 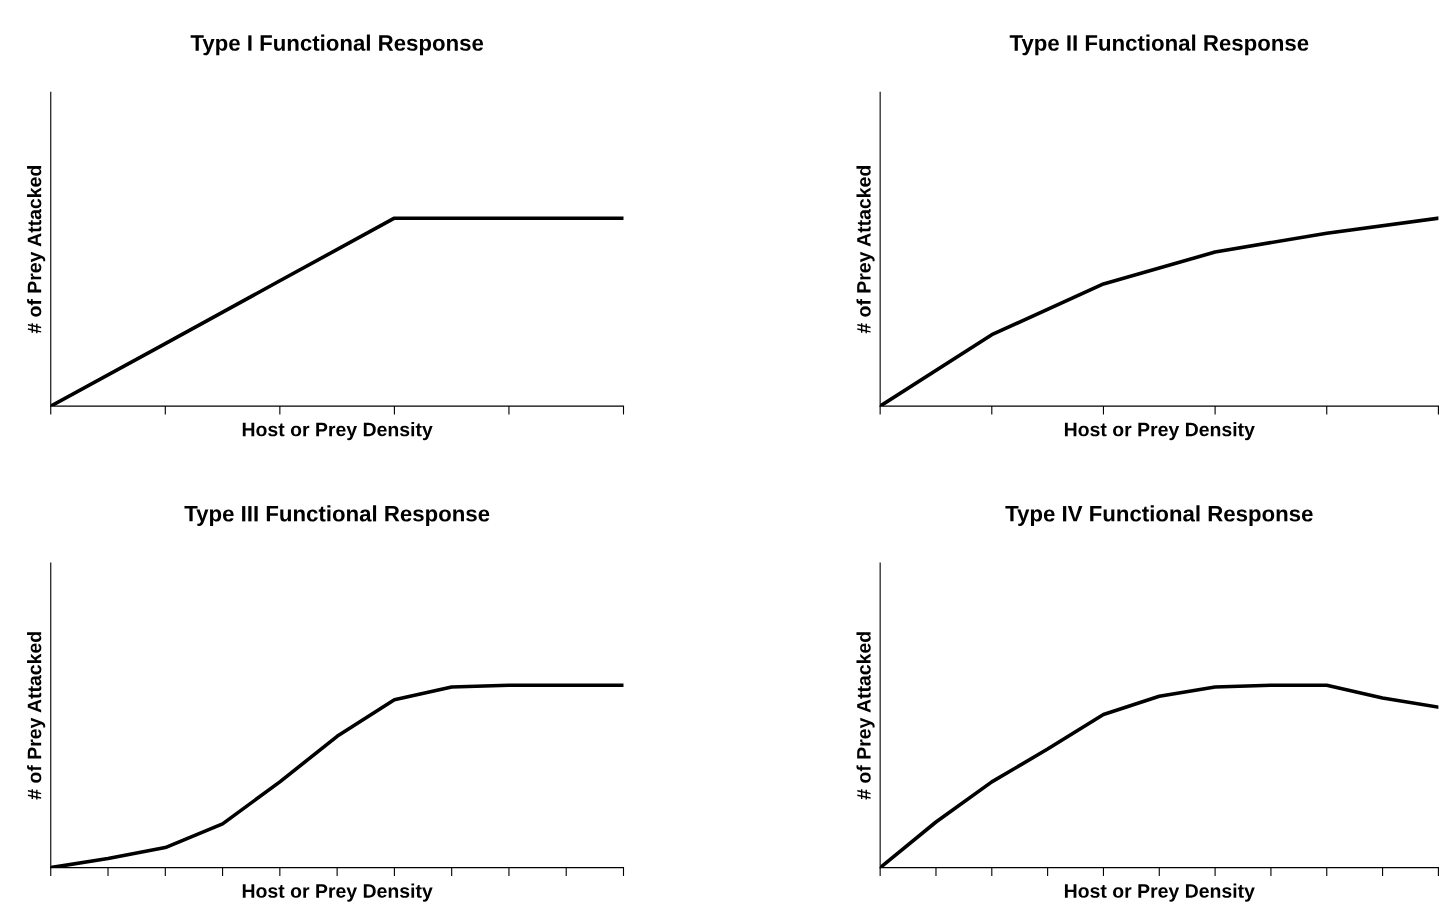 What do you see at coordinates (337, 515) in the screenshot?
I see `chart-title: Type III Functional Response` at bounding box center [337, 515].